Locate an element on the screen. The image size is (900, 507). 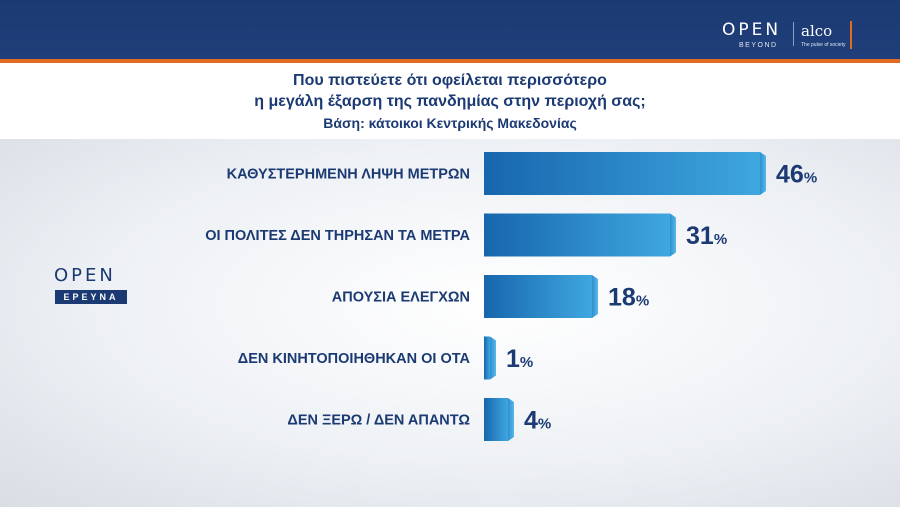
chart-subtitle: Βάση: κάτοικοι Κεντρικής Μακεδονίας is located at coordinates (450, 123).